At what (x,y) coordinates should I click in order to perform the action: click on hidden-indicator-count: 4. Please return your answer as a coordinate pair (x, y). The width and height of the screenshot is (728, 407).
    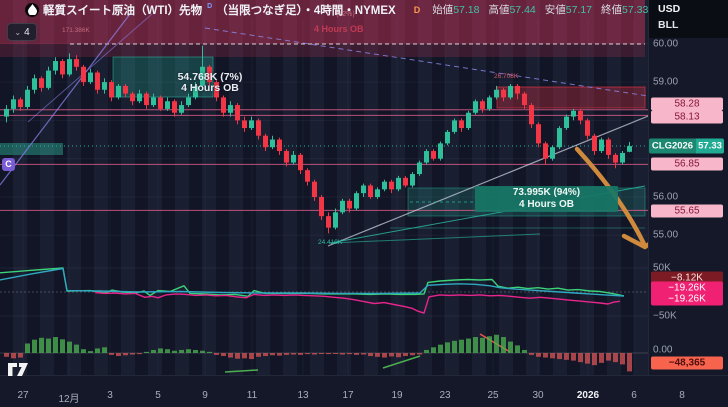
    Looking at the image, I should click on (27, 32).